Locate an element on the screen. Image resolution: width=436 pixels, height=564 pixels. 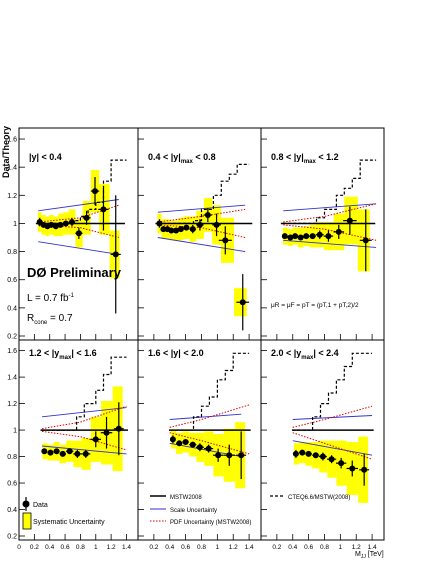
panel-6-rapidity-label-main: 2.0 < |y is located at coordinates (286, 353).